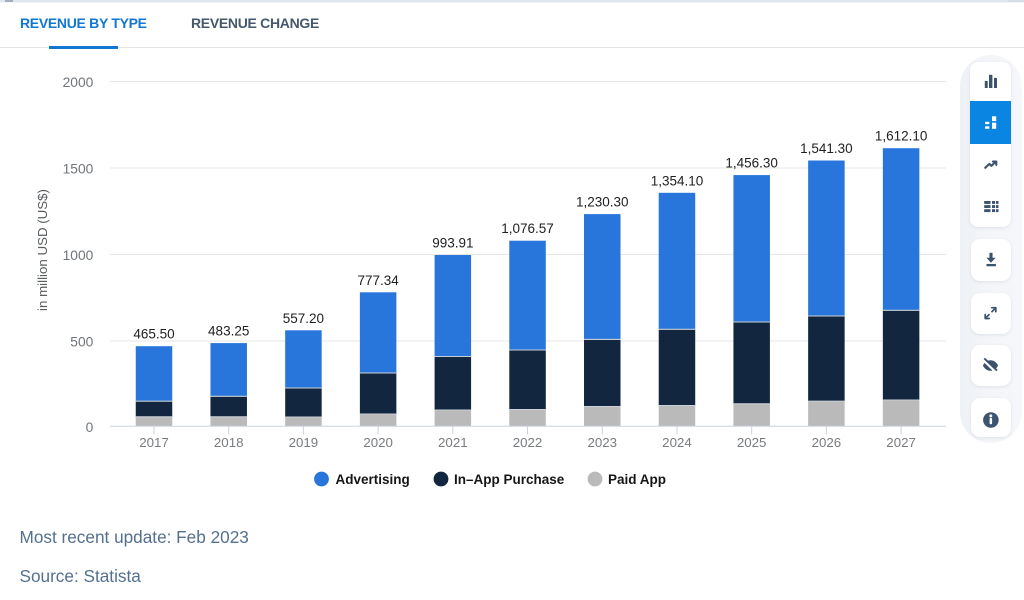 The width and height of the screenshot is (1024, 600). Describe the element at coordinates (528, 442) in the screenshot. I see `svg-text: 2022` at that location.